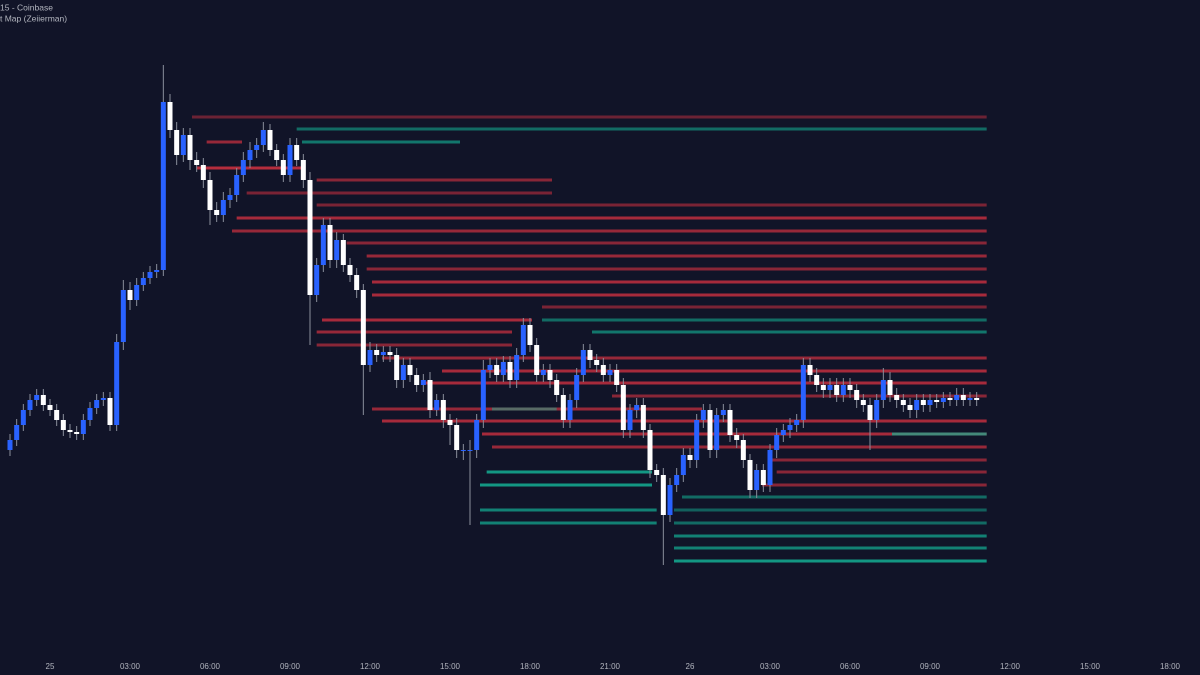 The image size is (1200, 675). What do you see at coordinates (130, 666) in the screenshot?
I see `x-tick-label: 03:00` at bounding box center [130, 666].